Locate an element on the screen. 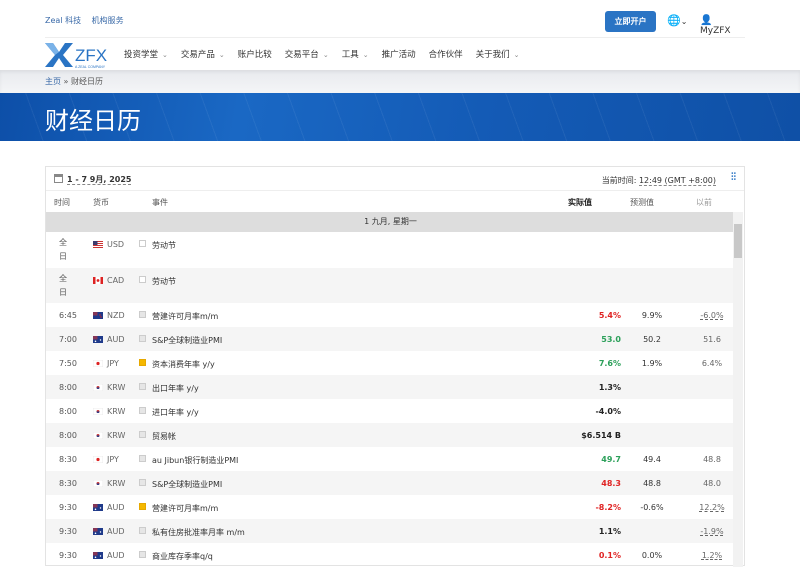  table-row: 6:45 NZD 营建许可月率m/m 5.4% 9.9% -6.0% is located at coordinates (390, 315).